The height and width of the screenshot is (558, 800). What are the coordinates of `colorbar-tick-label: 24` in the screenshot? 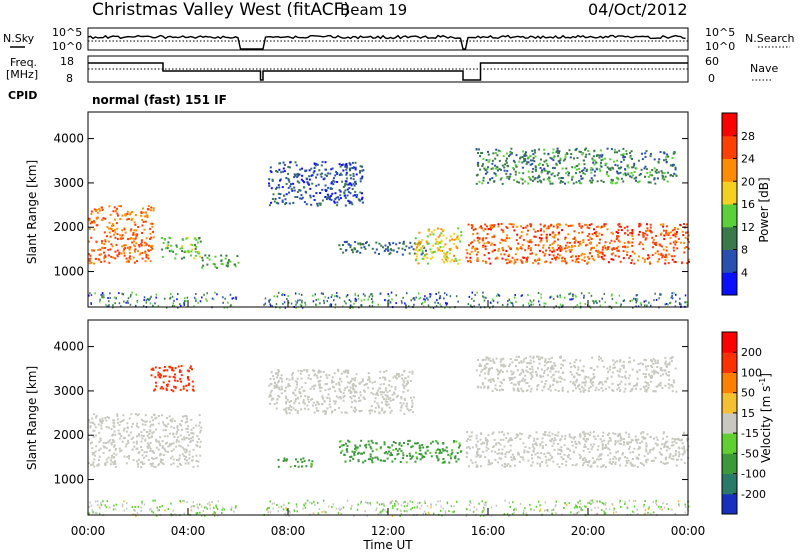 It's located at (748, 159).